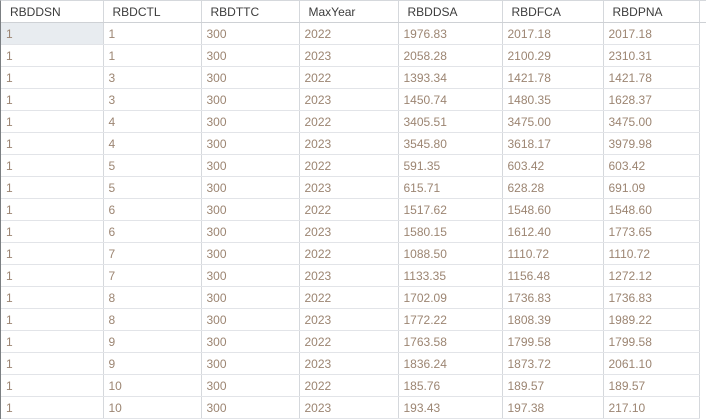 Image resolution: width=706 pixels, height=419 pixels. I want to click on table-cell: 2100.29, so click(553, 55).